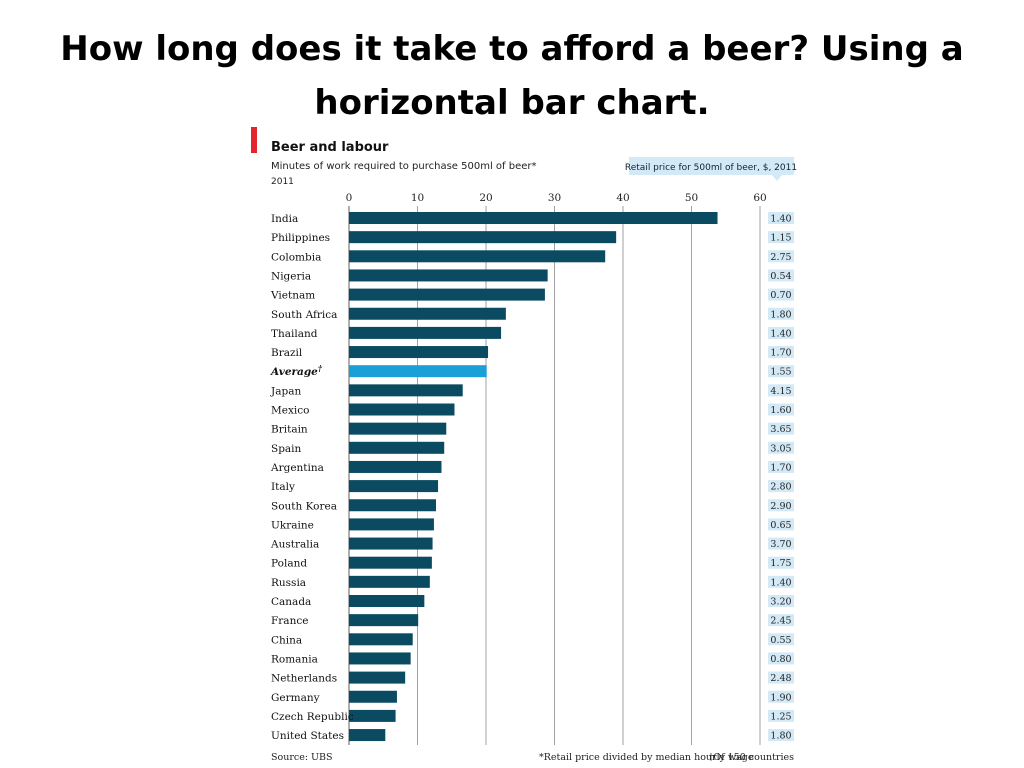 This screenshot has height=768, width=1024. What do you see at coordinates (283, 487) in the screenshot?
I see `category-label: Italy` at bounding box center [283, 487].